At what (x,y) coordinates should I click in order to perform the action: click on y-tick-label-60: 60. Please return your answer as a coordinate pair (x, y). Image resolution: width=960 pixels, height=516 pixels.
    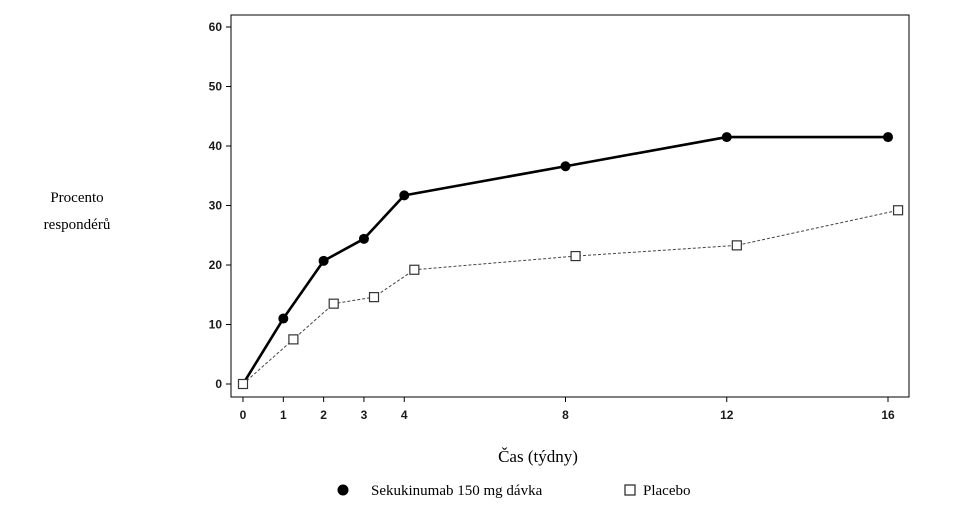
    Looking at the image, I should click on (216, 27).